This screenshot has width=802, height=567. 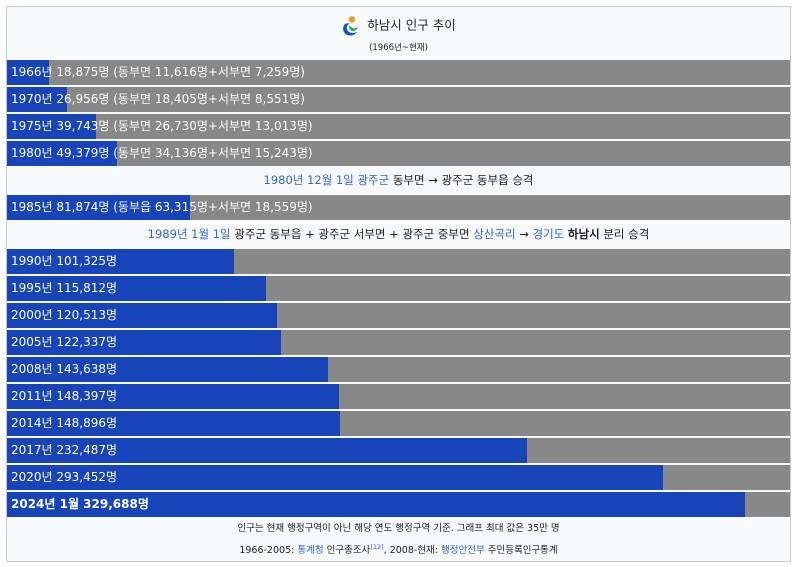 I want to click on title-row: 하남시 인구 추이, so click(x=398, y=25).